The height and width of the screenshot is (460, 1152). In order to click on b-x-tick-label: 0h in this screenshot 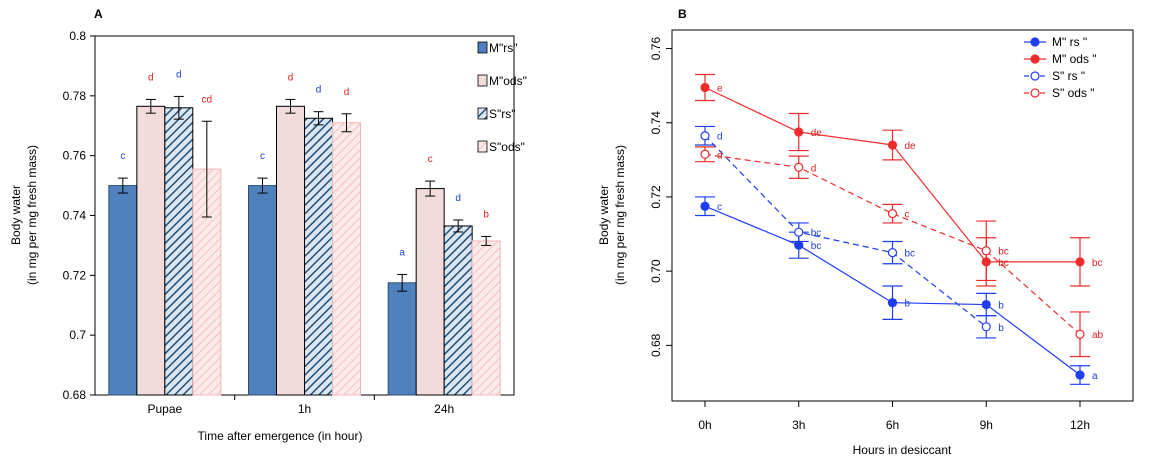, I will do `click(704, 425)`.